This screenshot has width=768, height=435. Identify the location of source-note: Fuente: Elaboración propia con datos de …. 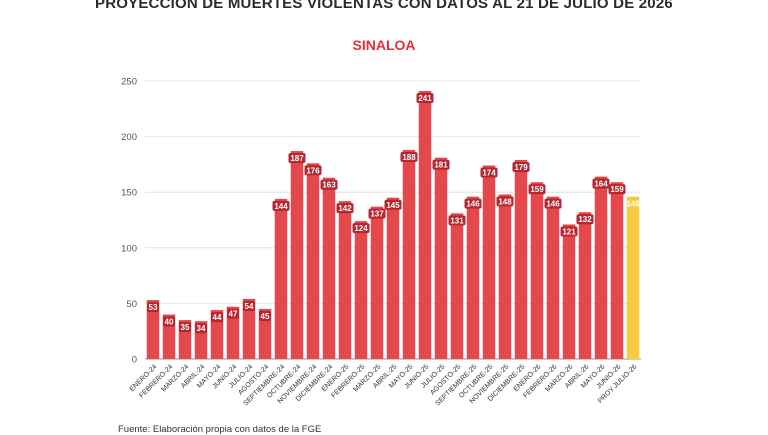
(220, 429).